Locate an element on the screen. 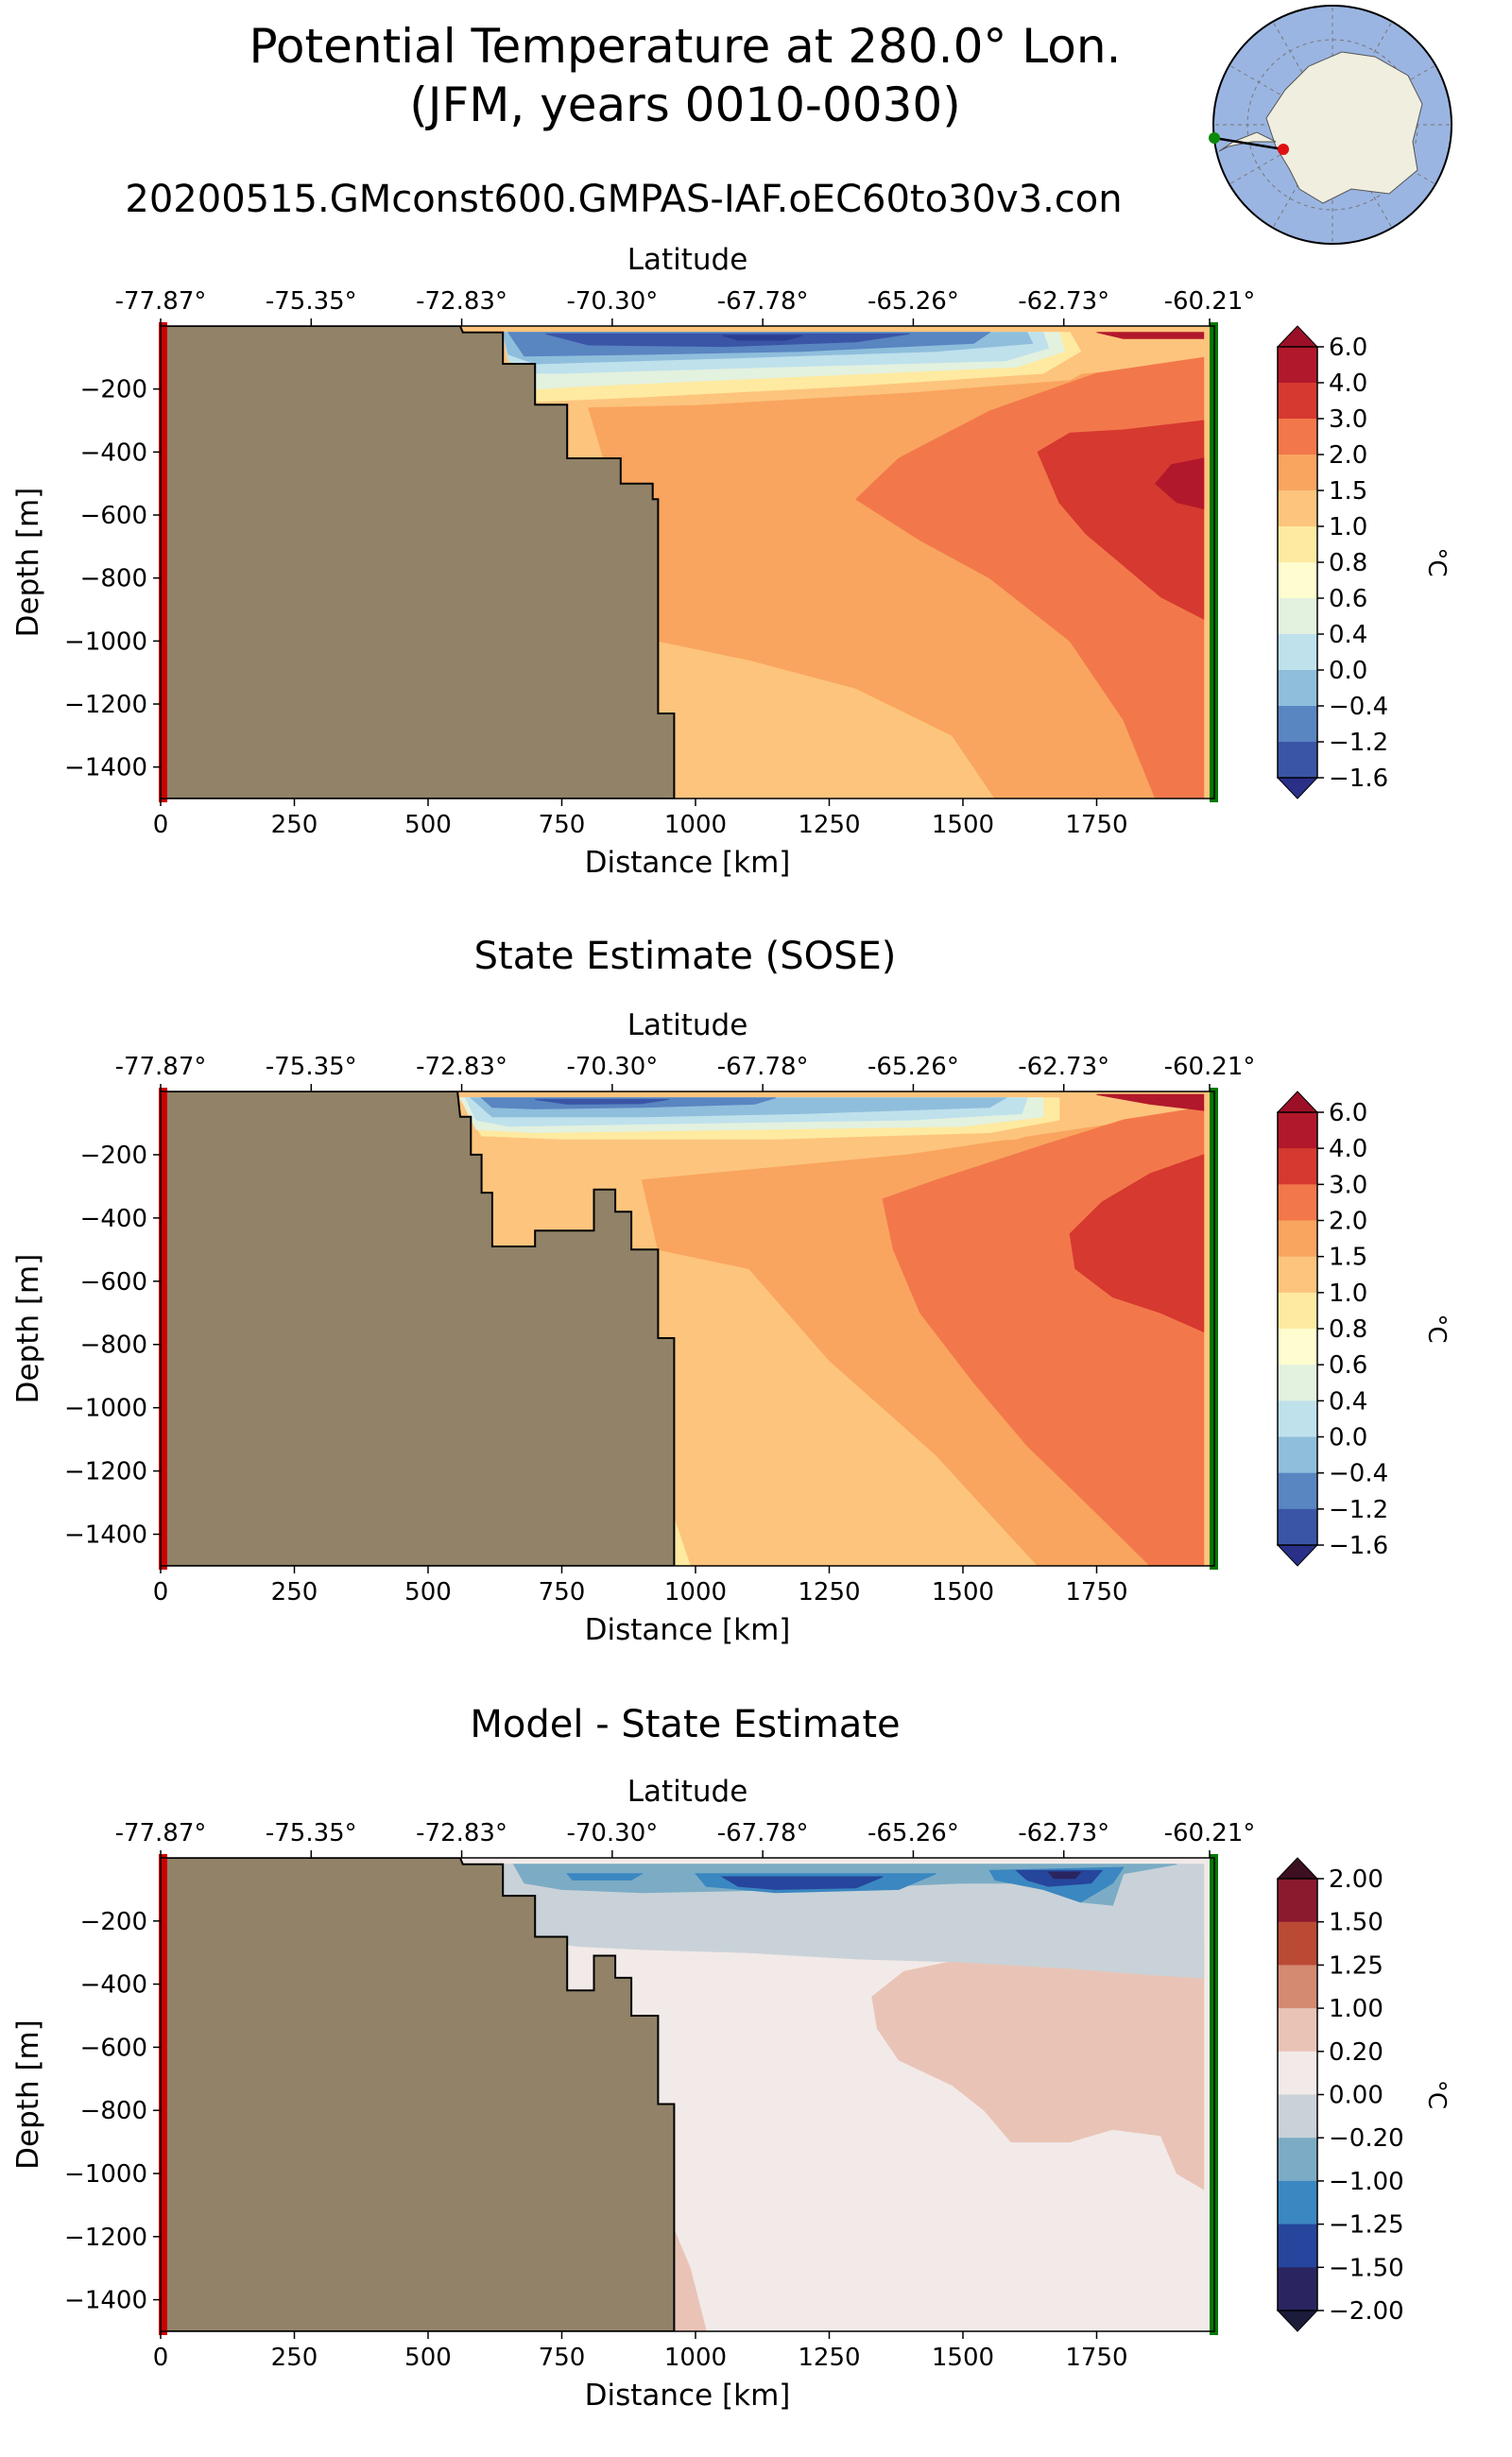  lat-tick-label: -62.73° is located at coordinates (1063, 301).